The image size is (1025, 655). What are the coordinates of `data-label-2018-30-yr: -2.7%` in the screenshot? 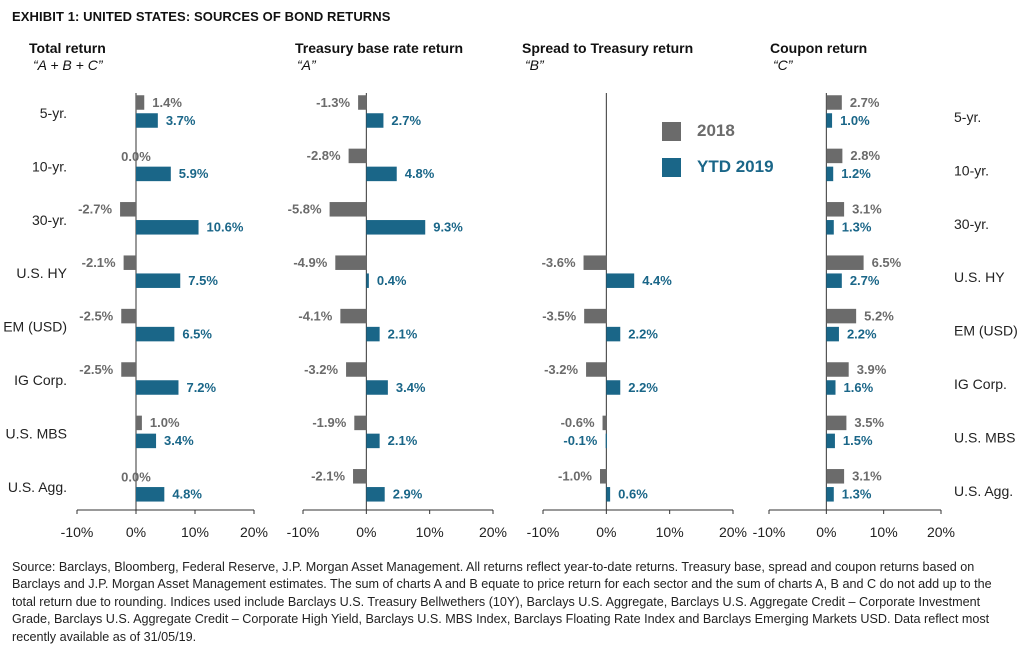 It's located at (95, 209).